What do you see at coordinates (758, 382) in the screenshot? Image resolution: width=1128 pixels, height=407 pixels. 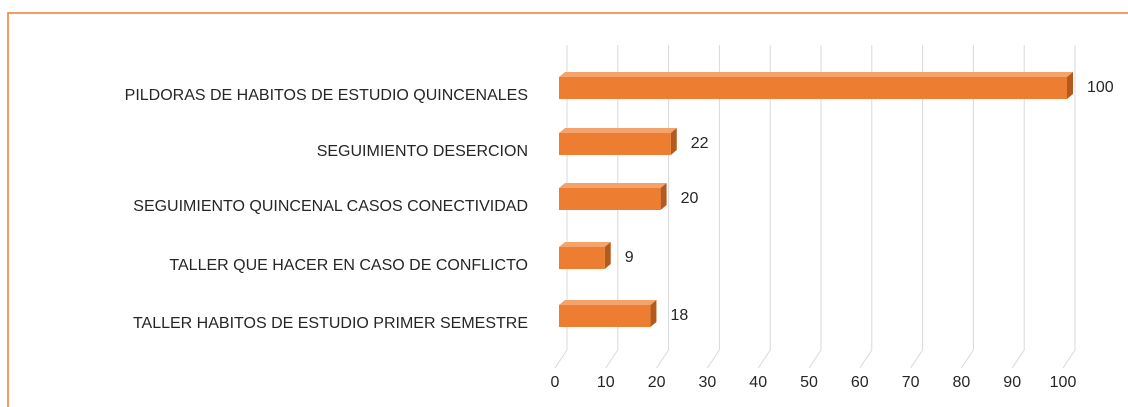 I see `x-tick-label: 40` at bounding box center [758, 382].